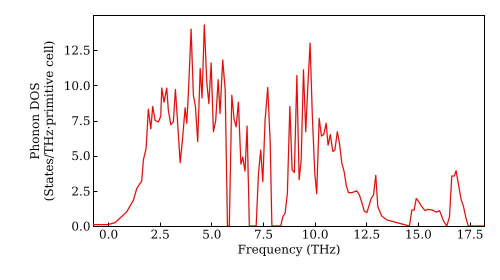 This screenshot has height=280, width=500. What do you see at coordinates (264, 235) in the screenshot?
I see `x-tick-label: 7.5` at bounding box center [264, 235].